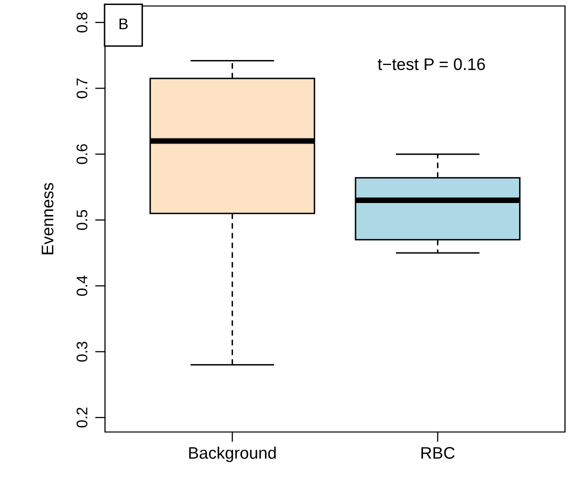 The height and width of the screenshot is (495, 568). Describe the element at coordinates (82, 22) in the screenshot. I see `y-tick-label: 0.8` at that location.